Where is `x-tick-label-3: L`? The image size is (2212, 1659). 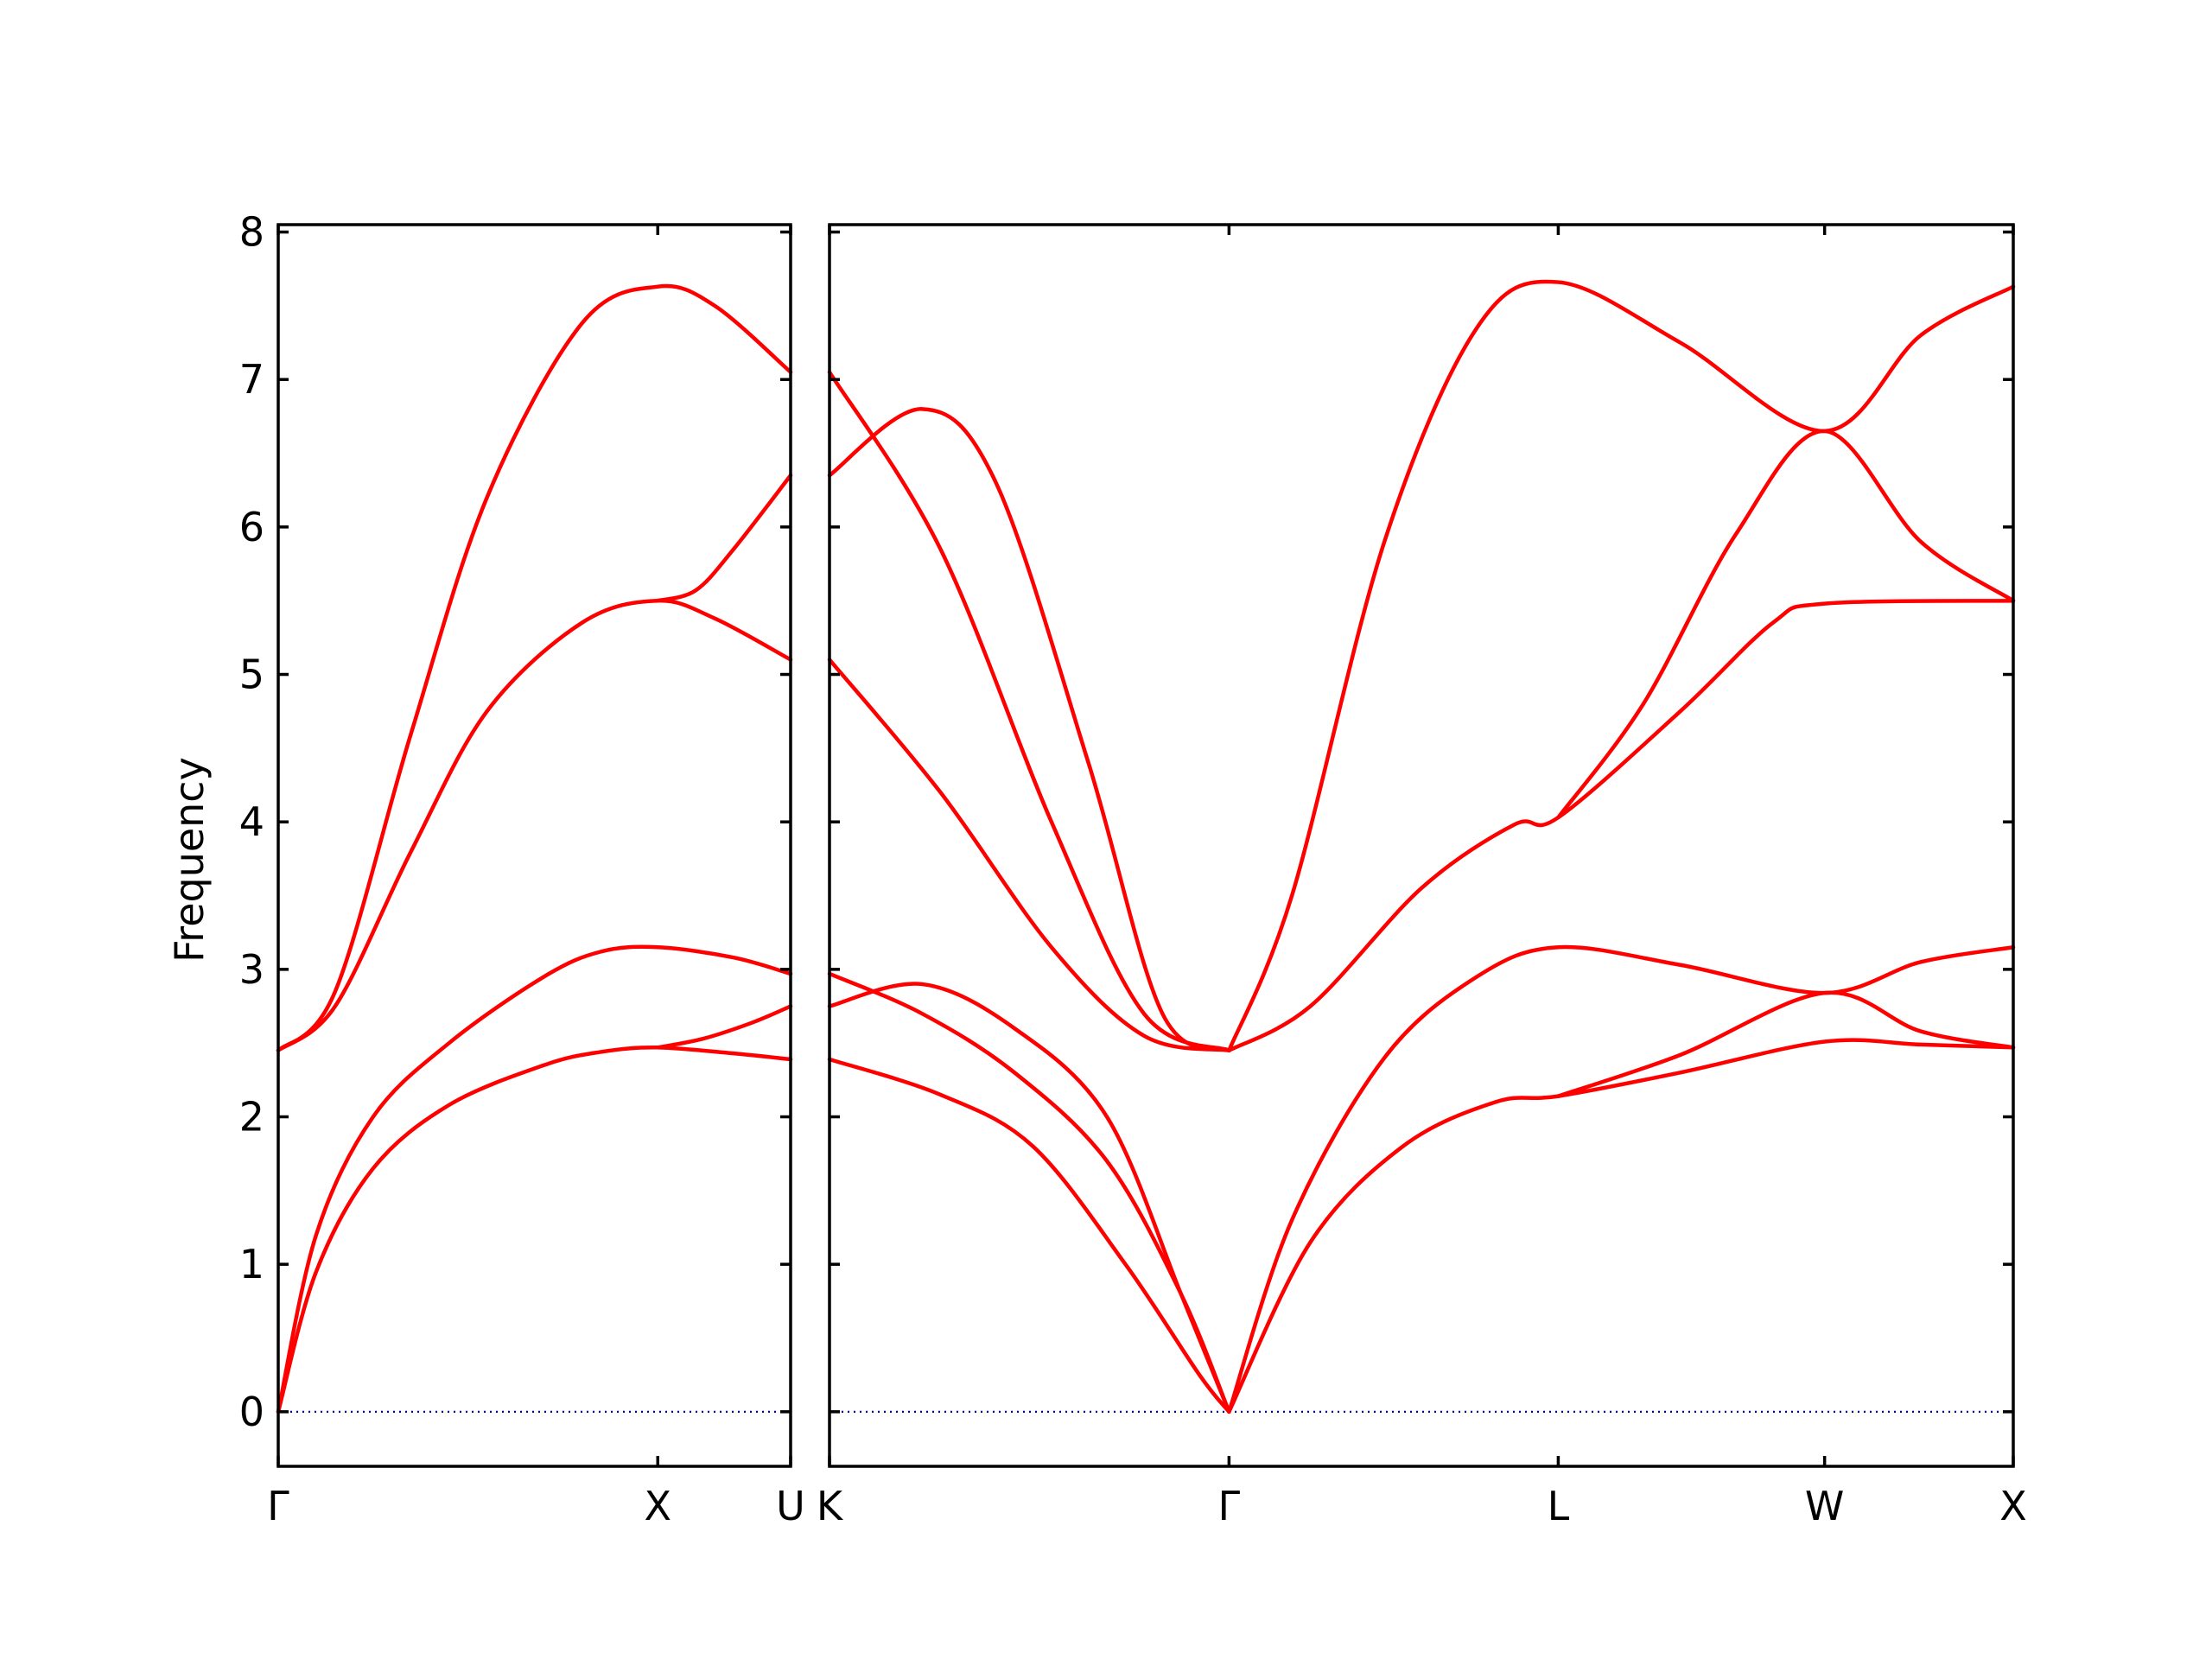 x-tick-label-3: L is located at coordinates (1559, 1506).